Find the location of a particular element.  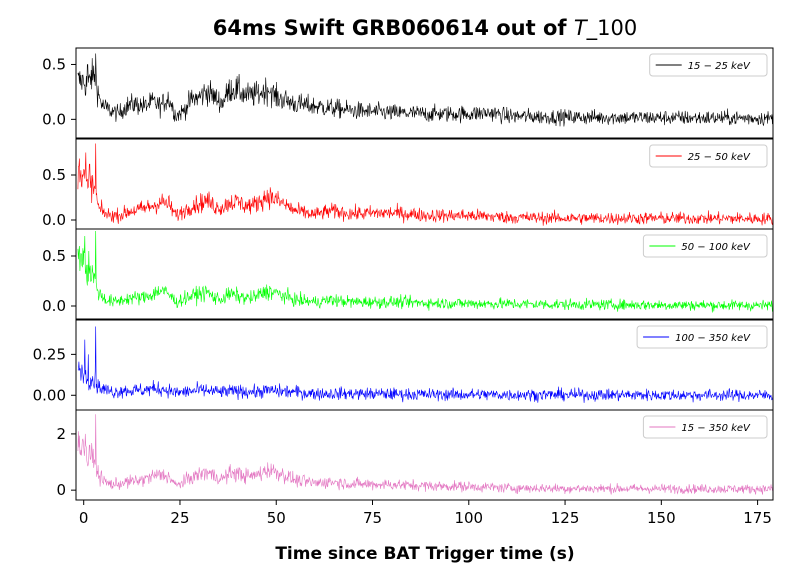

legend-label: 50 − 100 keV is located at coordinates (716, 247).